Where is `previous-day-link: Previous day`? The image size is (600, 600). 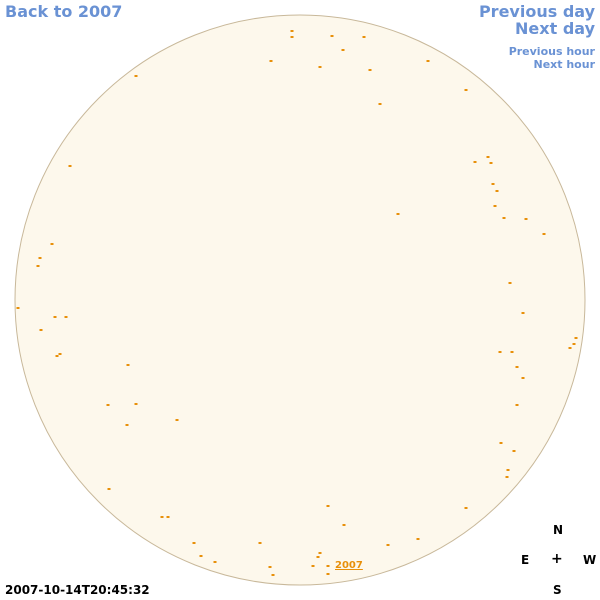 previous-day-link: Previous day is located at coordinates (536, 11).